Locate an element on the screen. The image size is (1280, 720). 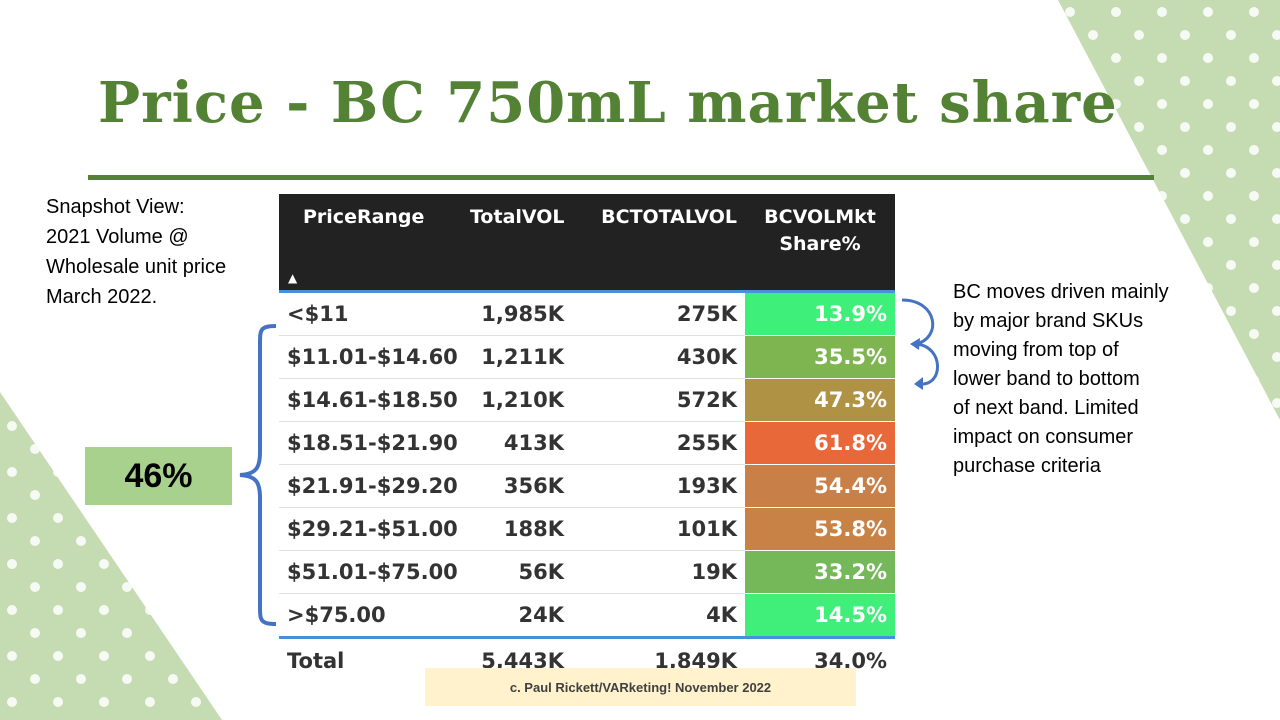
cell-total-vol: 56K is located at coordinates (517, 572).